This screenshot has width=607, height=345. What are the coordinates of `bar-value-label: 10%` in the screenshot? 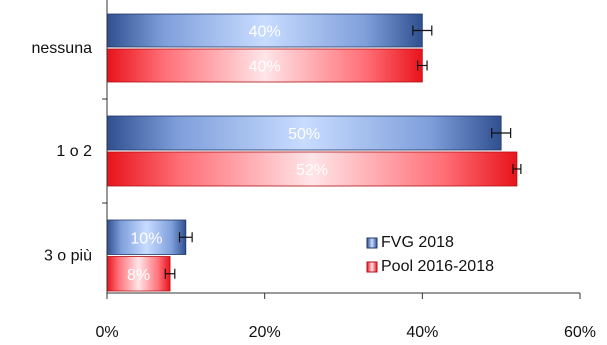 It's located at (146, 238).